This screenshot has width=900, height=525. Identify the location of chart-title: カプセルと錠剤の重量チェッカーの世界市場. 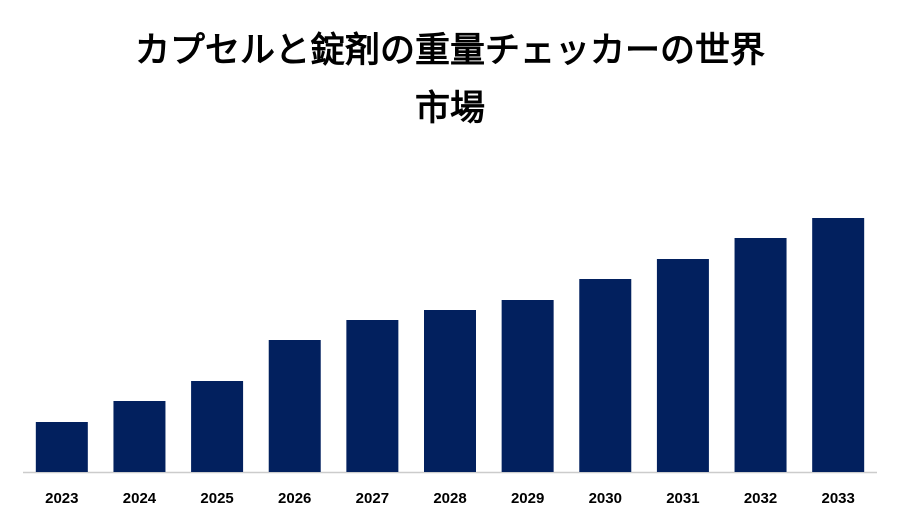
(449, 80).